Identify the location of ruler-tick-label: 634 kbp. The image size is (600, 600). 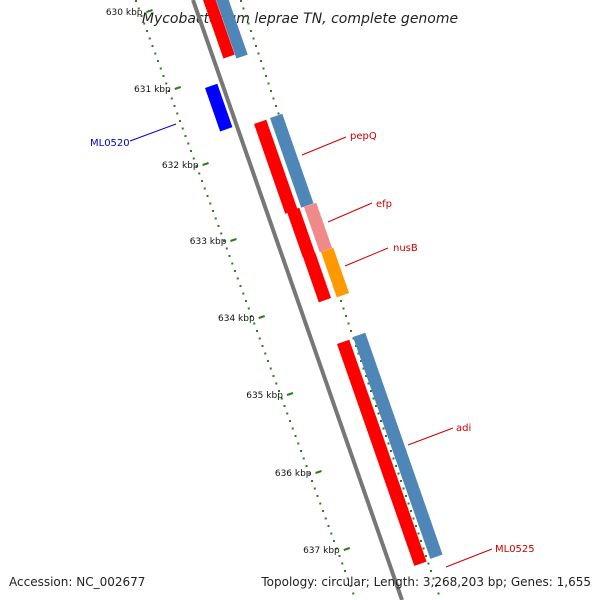
(236, 319).